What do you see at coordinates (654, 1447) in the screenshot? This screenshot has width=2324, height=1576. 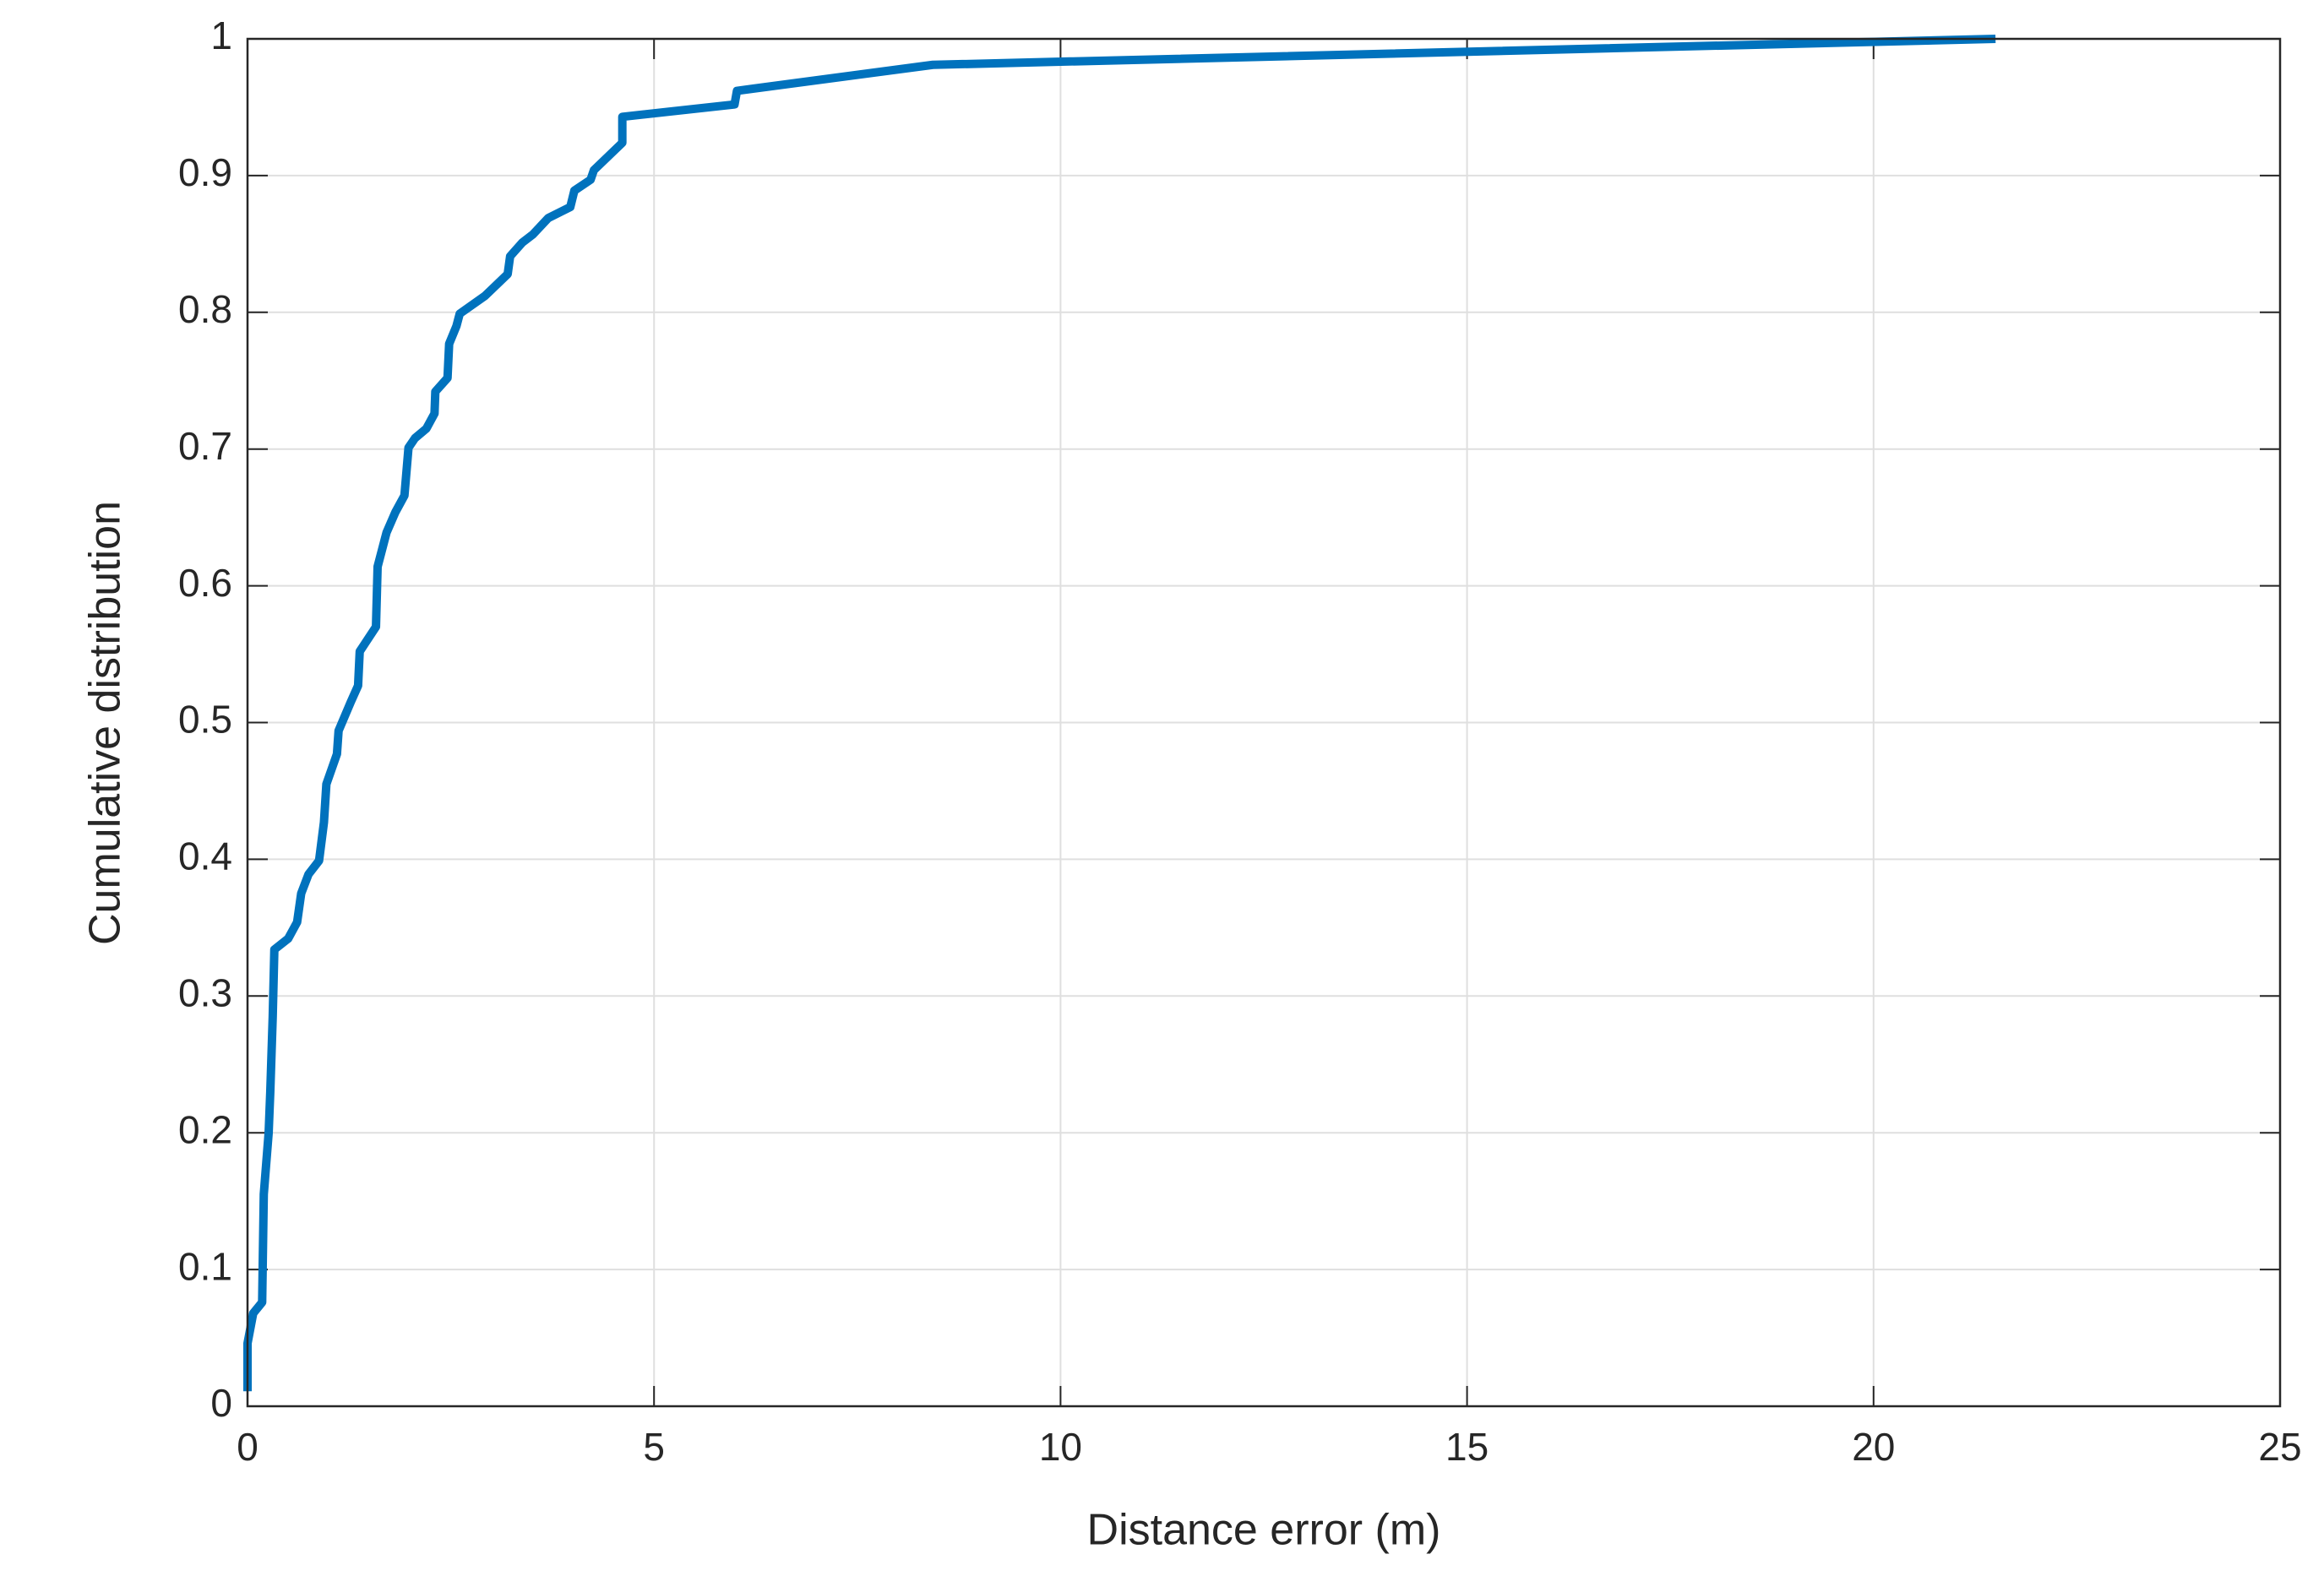 I see `x-tick-label: 5` at bounding box center [654, 1447].